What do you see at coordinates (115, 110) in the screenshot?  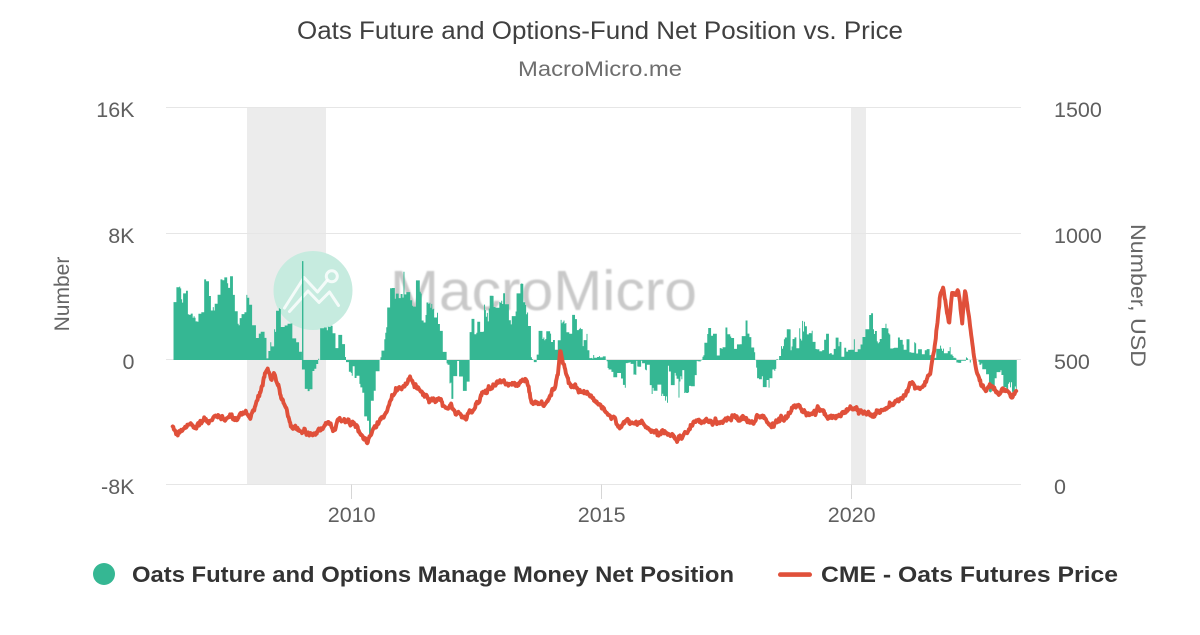 I see `svg-text: 16K` at bounding box center [115, 110].